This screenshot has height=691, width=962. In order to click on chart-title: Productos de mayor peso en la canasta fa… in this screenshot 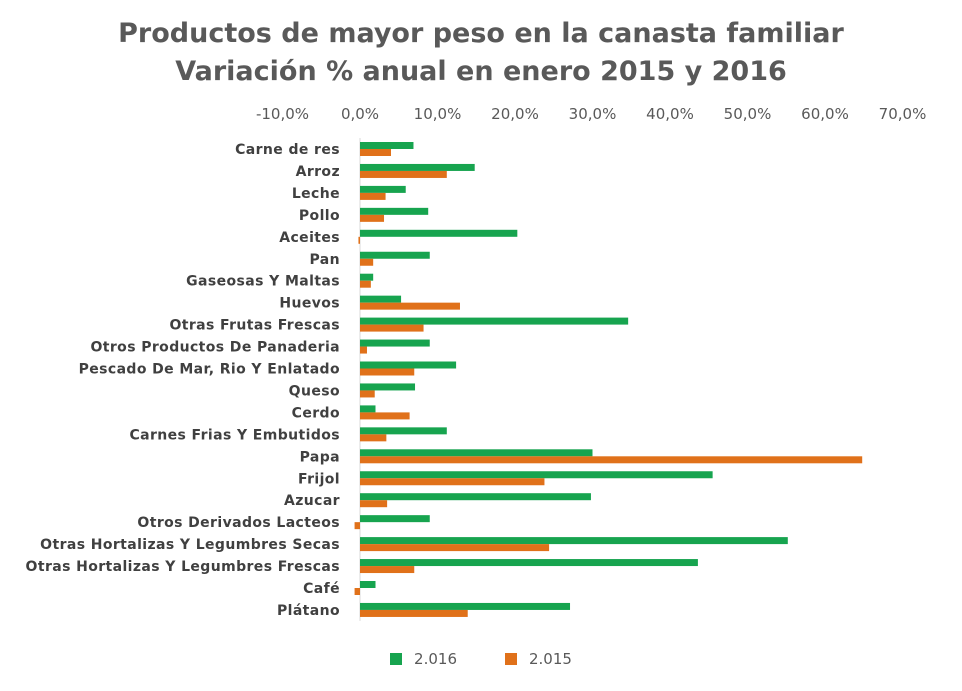, I will do `click(481, 33)`.